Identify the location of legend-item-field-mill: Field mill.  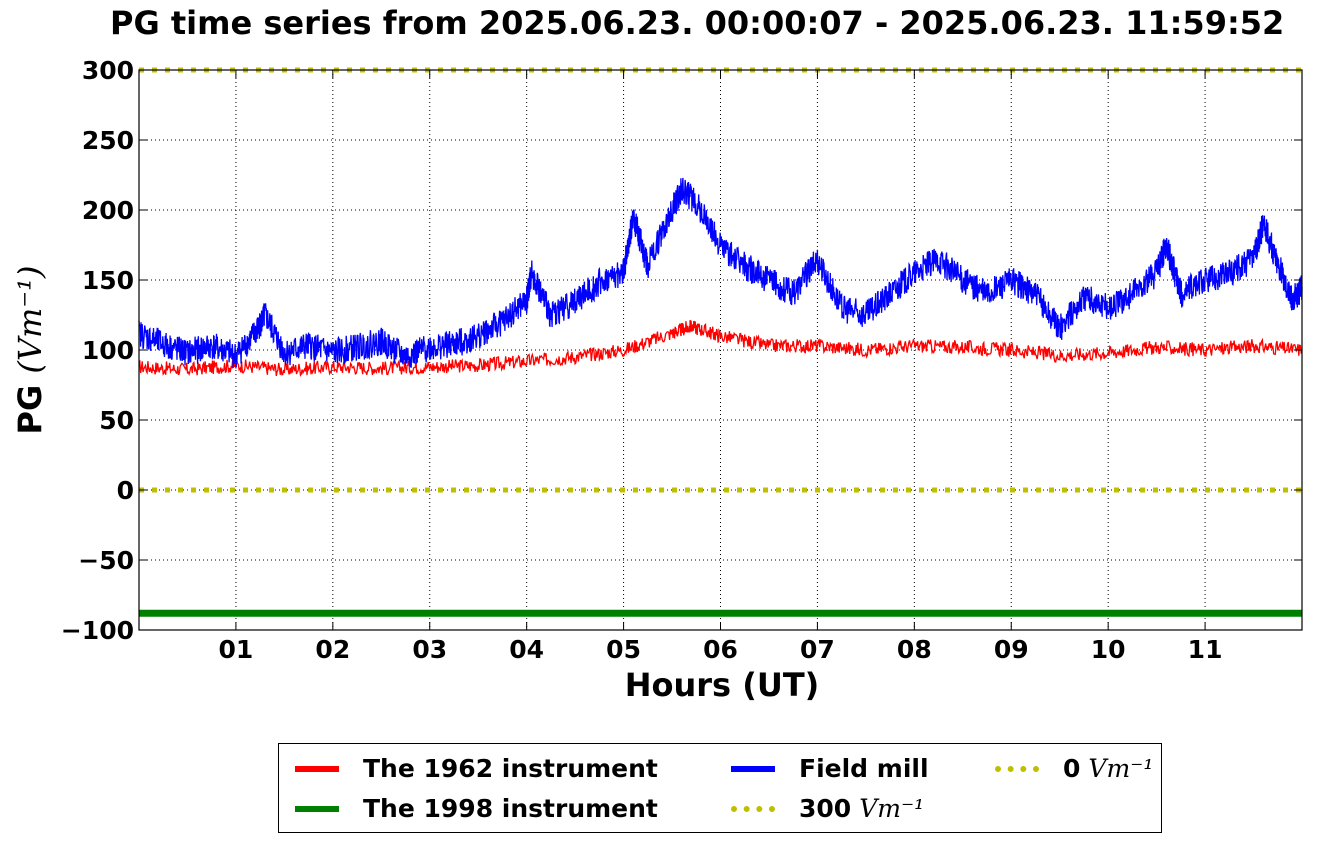
(830, 768).